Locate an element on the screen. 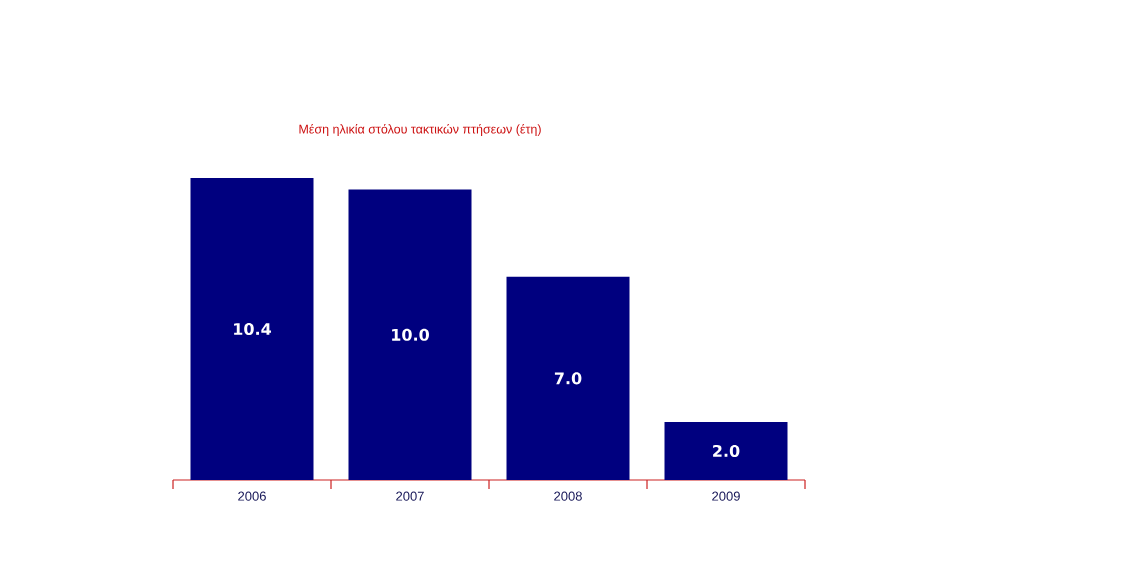 Image resolution: width=1139 pixels, height=581 pixels. x-tick-label: 2009 is located at coordinates (726, 496).